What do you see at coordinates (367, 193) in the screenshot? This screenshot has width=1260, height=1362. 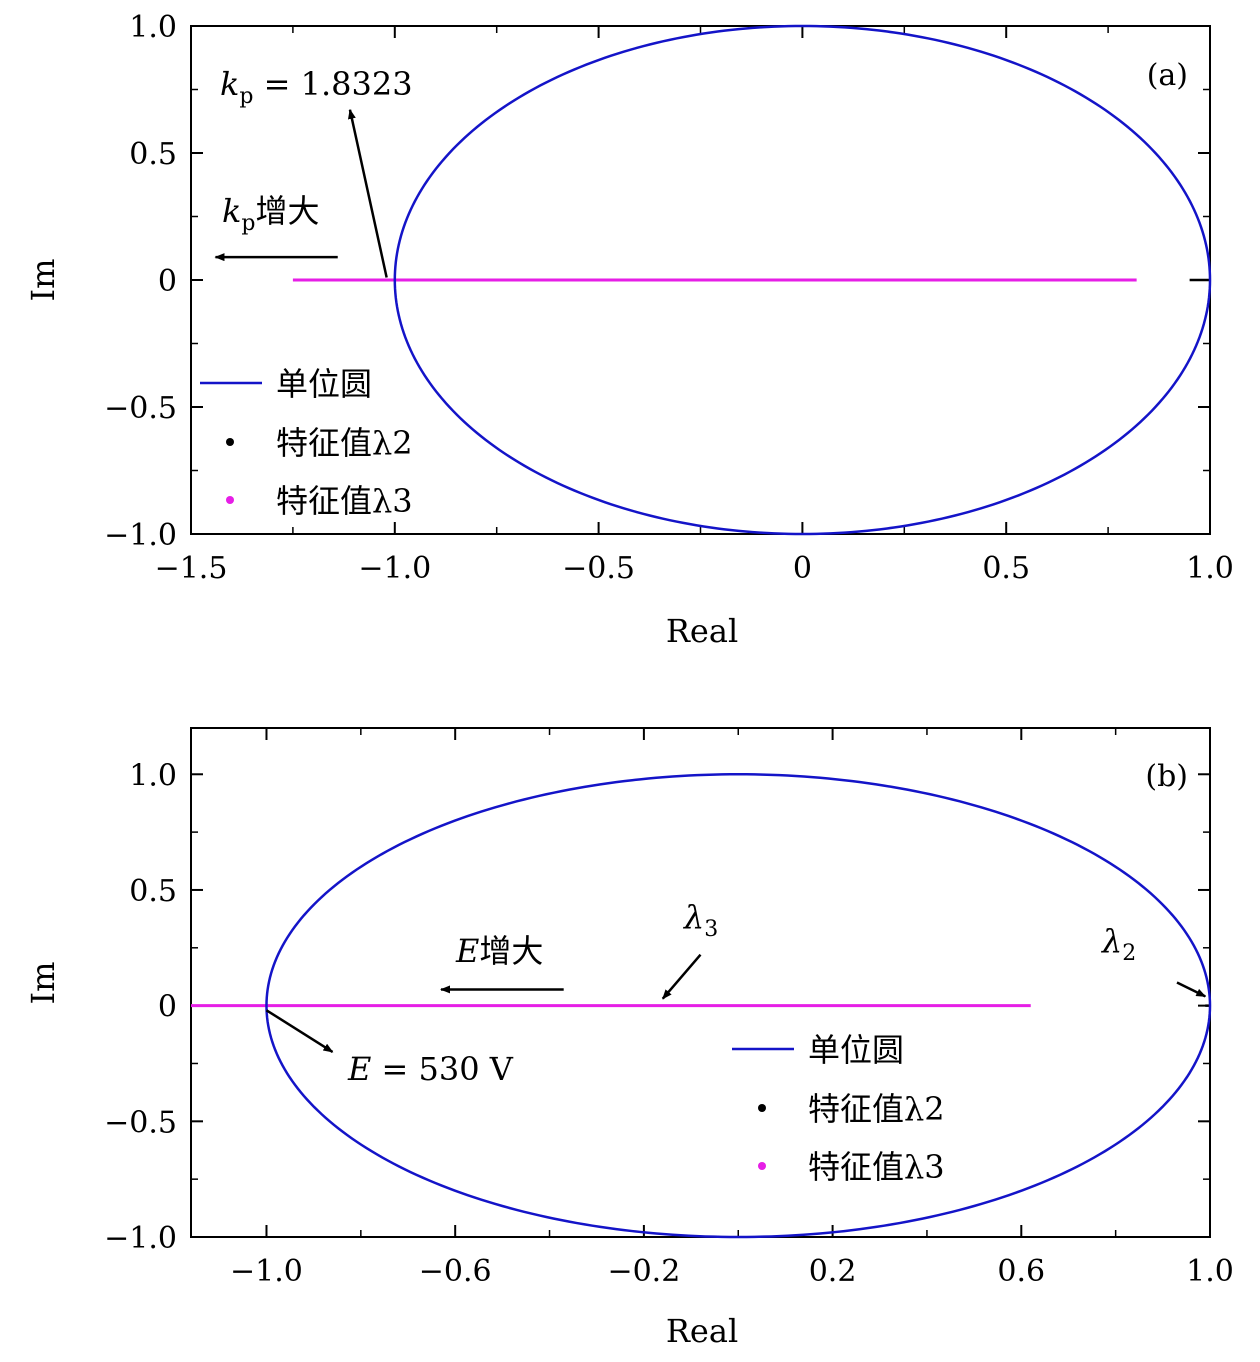 I see `annotation-arrow-kp-value` at bounding box center [367, 193].